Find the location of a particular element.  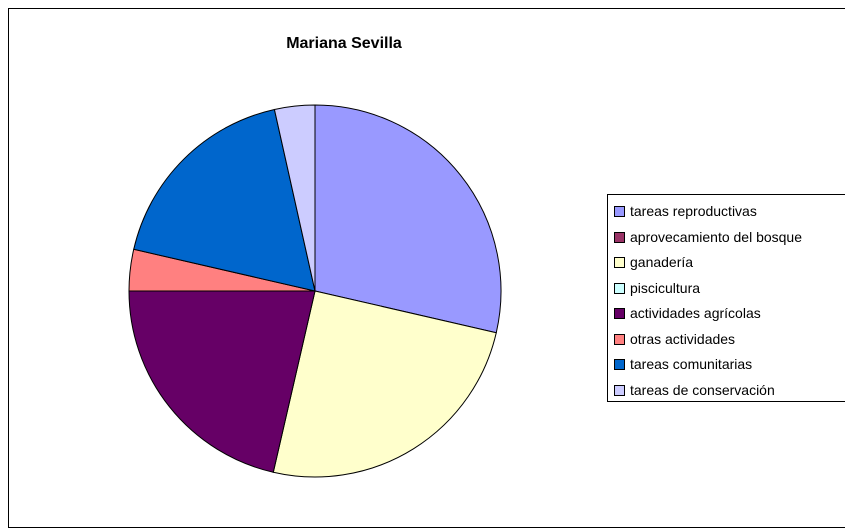

legend-item: aprovecamiento del bosque is located at coordinates (726, 238).